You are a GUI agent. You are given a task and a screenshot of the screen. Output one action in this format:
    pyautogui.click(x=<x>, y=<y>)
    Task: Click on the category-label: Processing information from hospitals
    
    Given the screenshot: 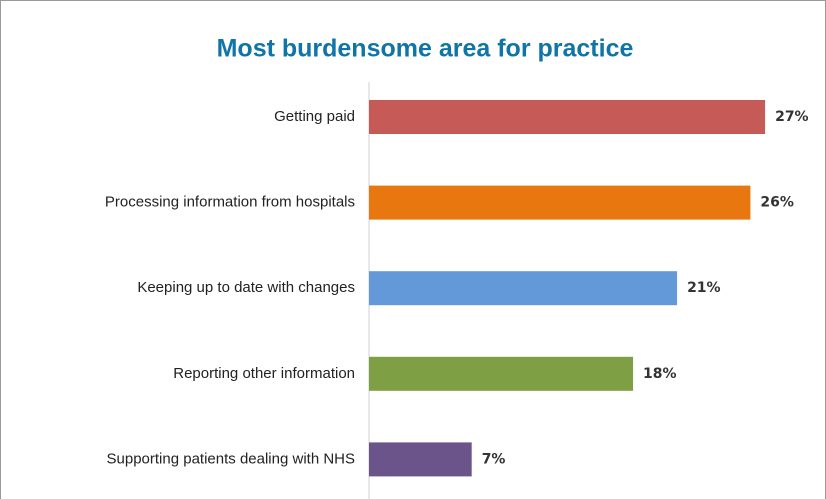 What is the action you would take?
    pyautogui.click(x=230, y=202)
    